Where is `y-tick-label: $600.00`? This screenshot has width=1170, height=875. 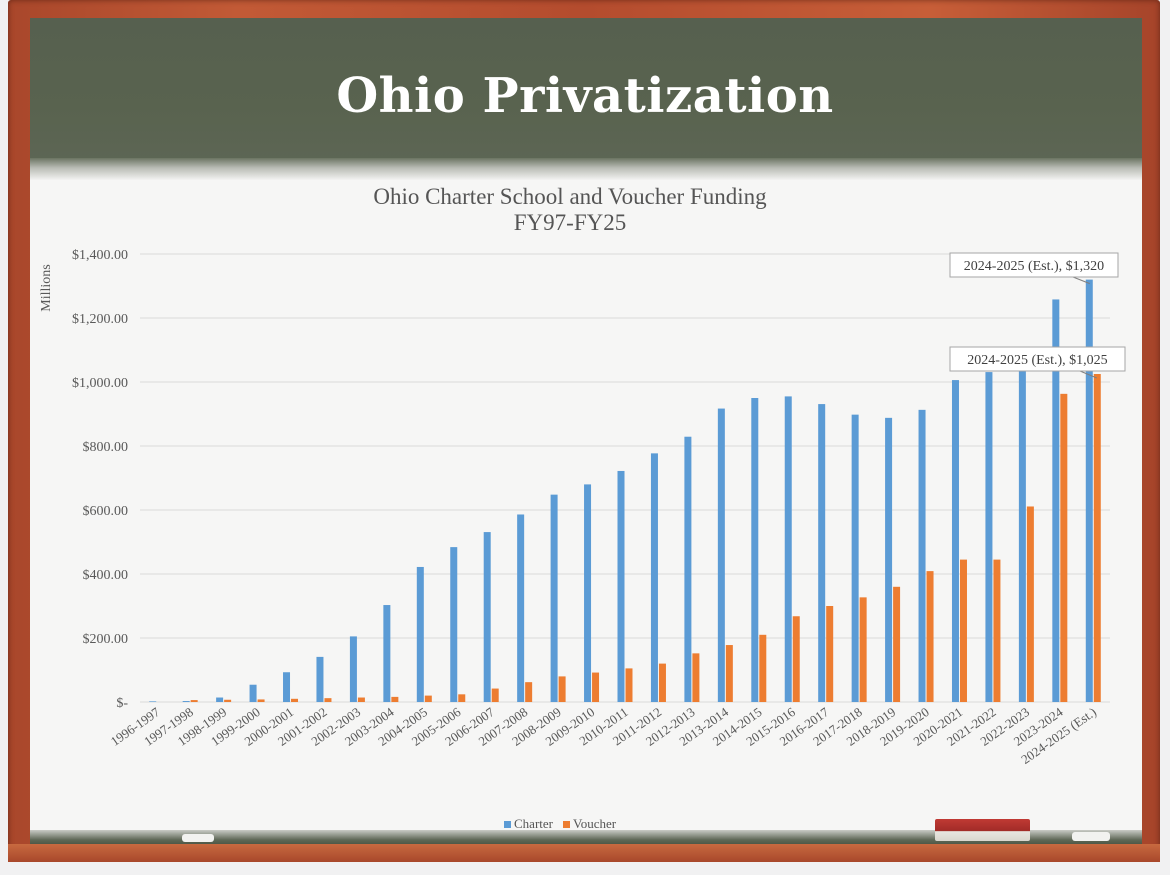 y-tick-label: $600.00 is located at coordinates (106, 511).